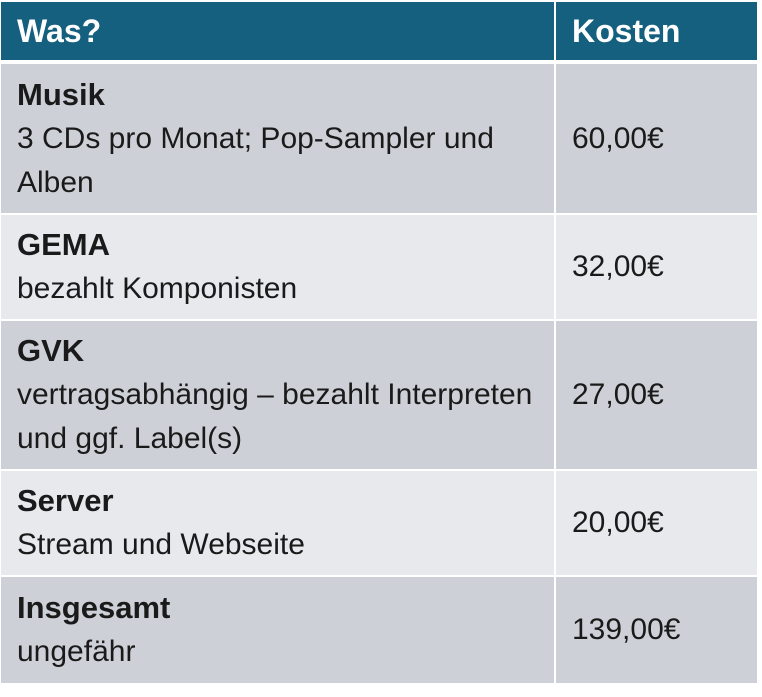  I want to click on cost-cell: 60,00€, so click(656, 138).